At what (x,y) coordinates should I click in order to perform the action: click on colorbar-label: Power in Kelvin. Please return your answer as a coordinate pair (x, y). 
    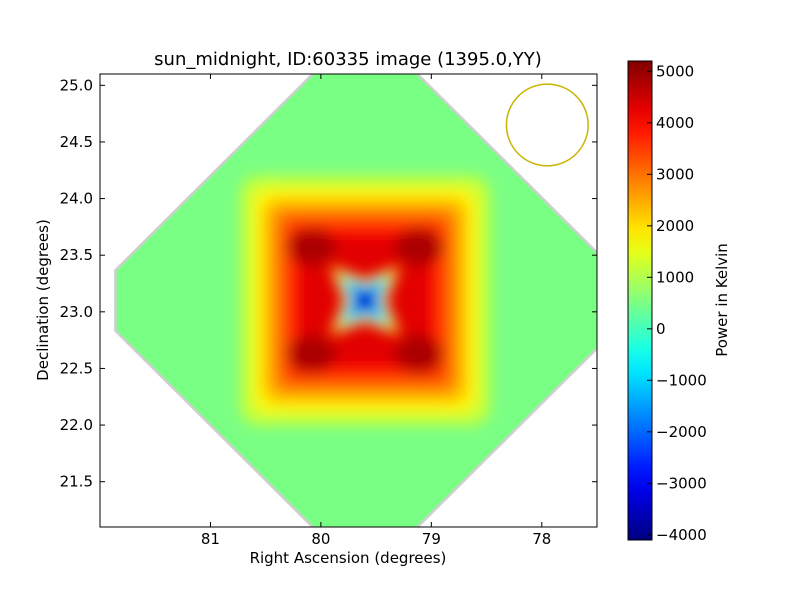
    Looking at the image, I should click on (722, 300).